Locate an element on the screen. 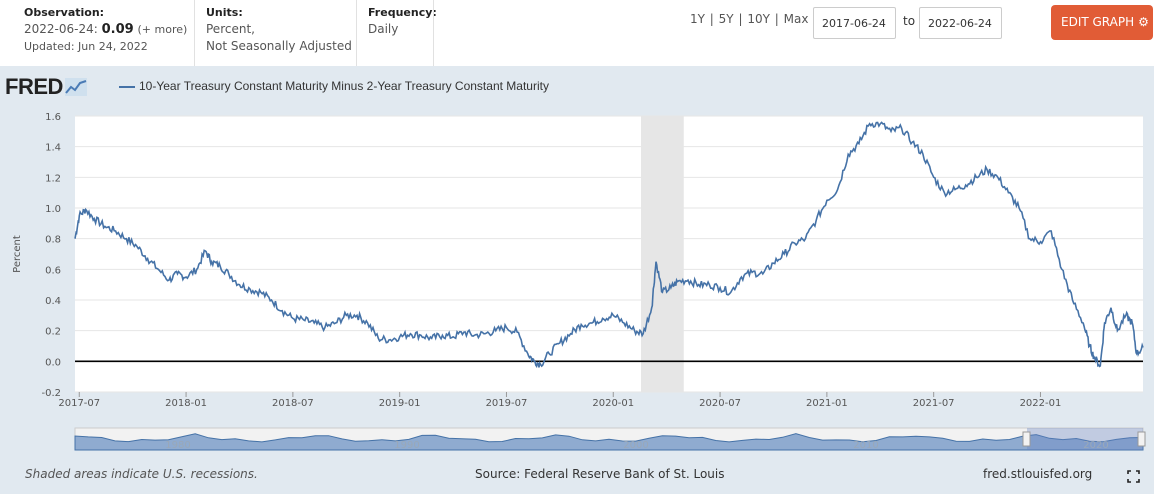 The width and height of the screenshot is (1154, 494). legend-swatch is located at coordinates (127, 86).